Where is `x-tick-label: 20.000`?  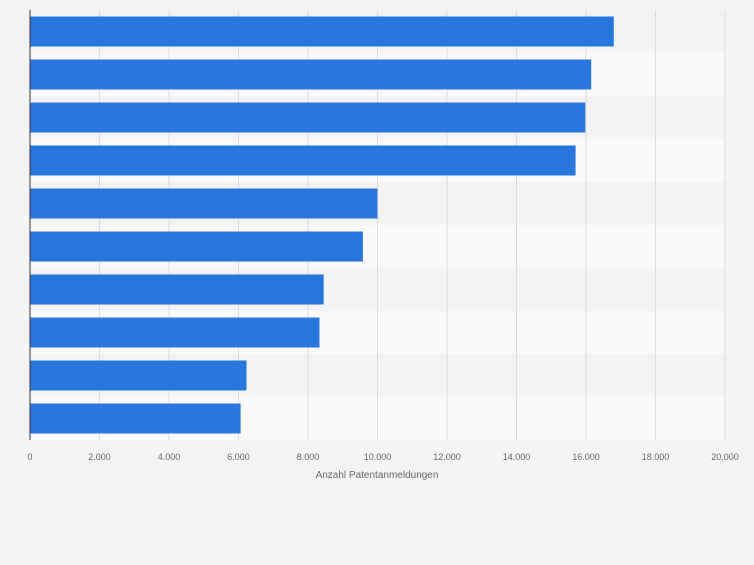
x-tick-label: 20.000 is located at coordinates (725, 457).